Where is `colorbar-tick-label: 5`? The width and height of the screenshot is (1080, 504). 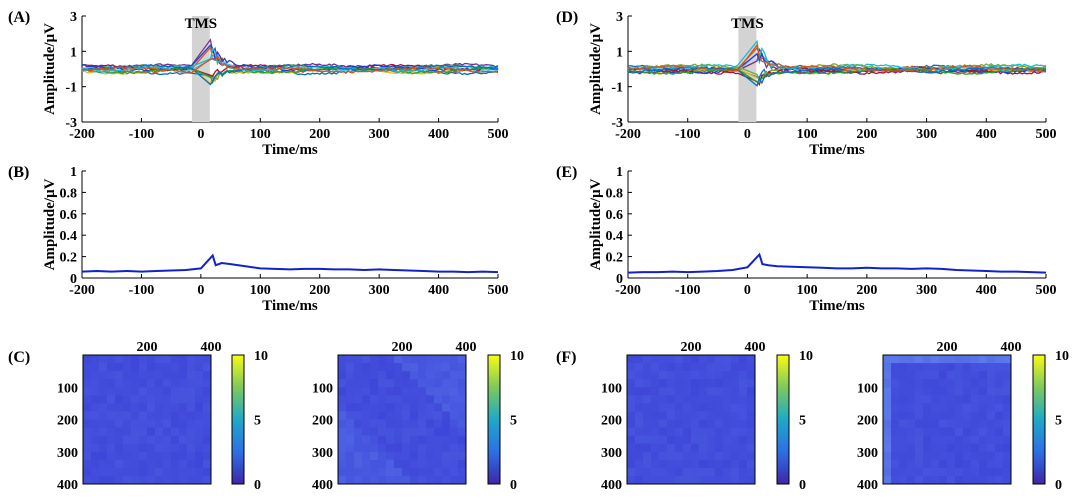
colorbar-tick-label: 5 is located at coordinates (802, 421).